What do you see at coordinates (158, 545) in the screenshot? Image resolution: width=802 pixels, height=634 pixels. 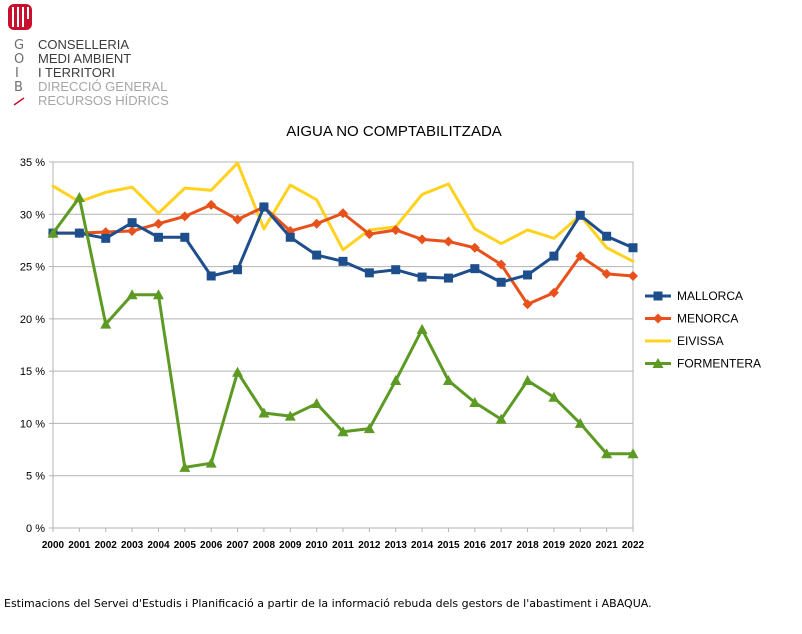 I see `x-tick-label: 2004` at bounding box center [158, 545].